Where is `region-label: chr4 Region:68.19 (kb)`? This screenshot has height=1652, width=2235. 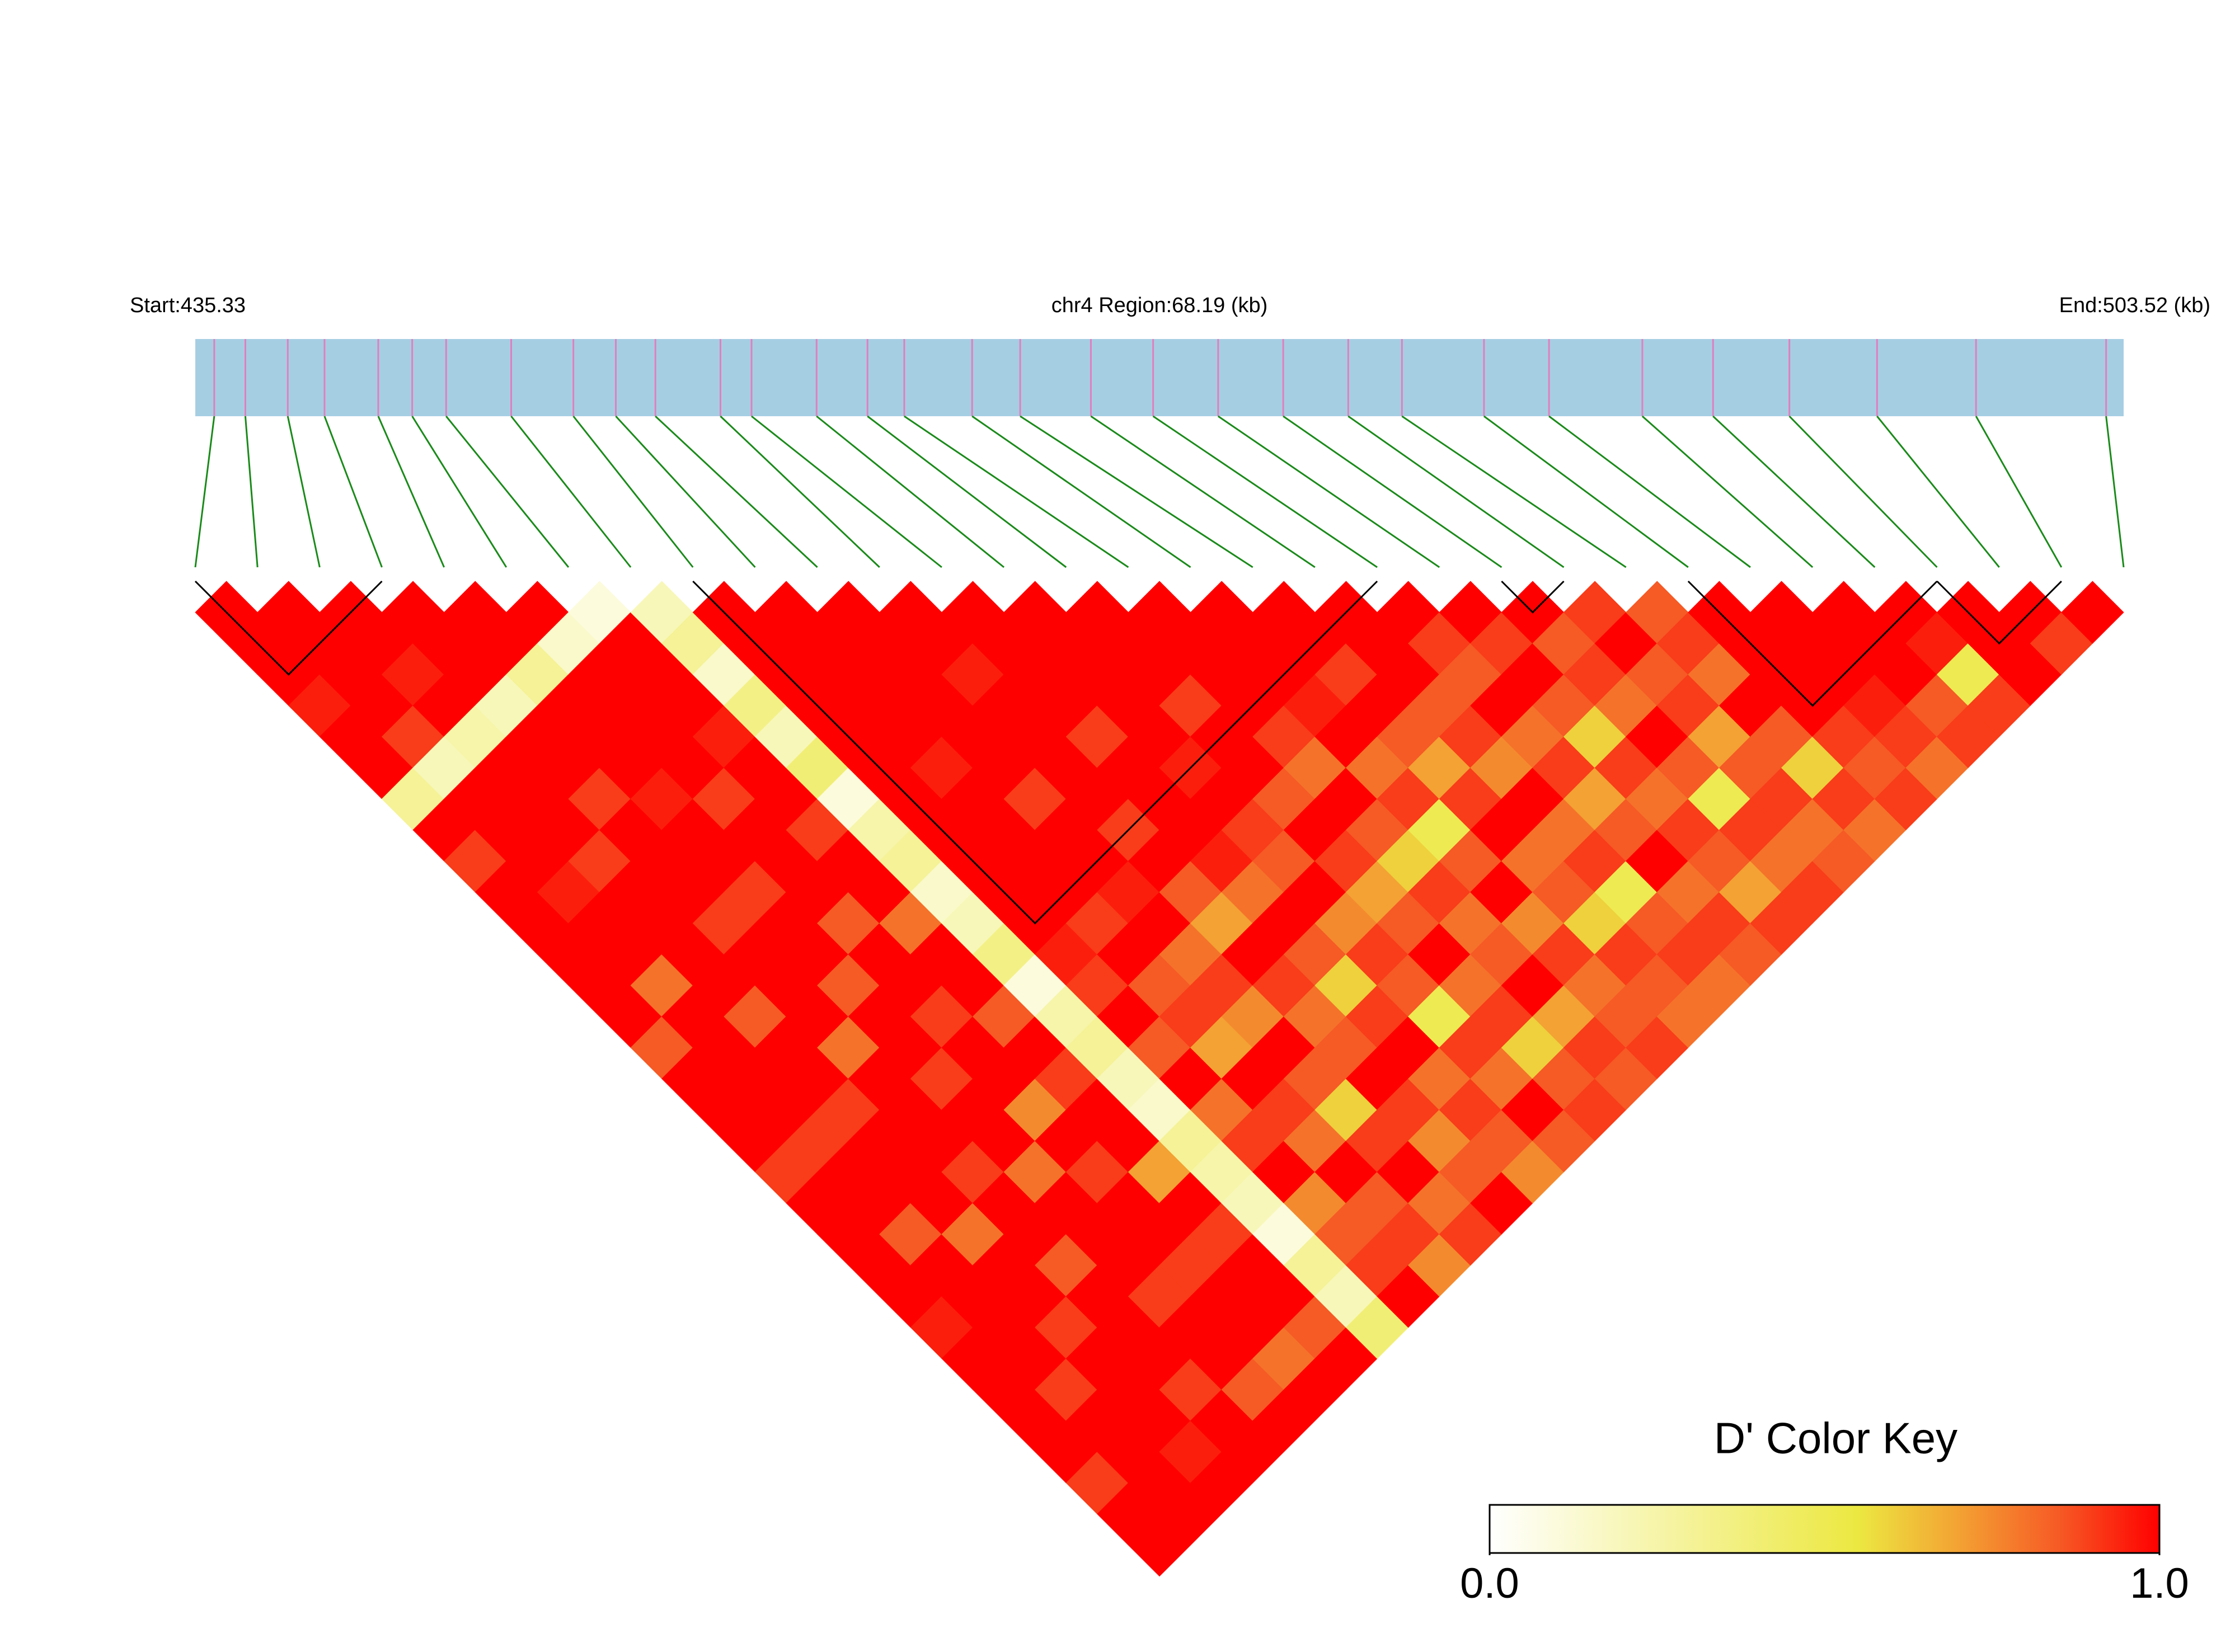 region-label: chr4 Region:68.19 (kb) is located at coordinates (1159, 306).